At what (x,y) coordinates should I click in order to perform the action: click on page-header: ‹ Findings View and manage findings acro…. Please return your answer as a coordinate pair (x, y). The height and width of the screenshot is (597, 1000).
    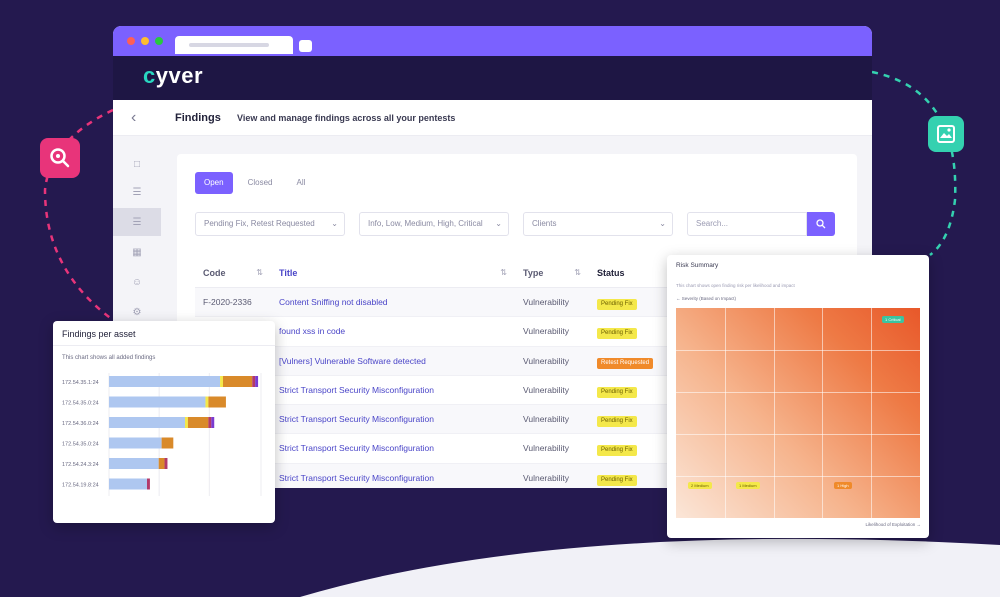
    Looking at the image, I should click on (492, 118).